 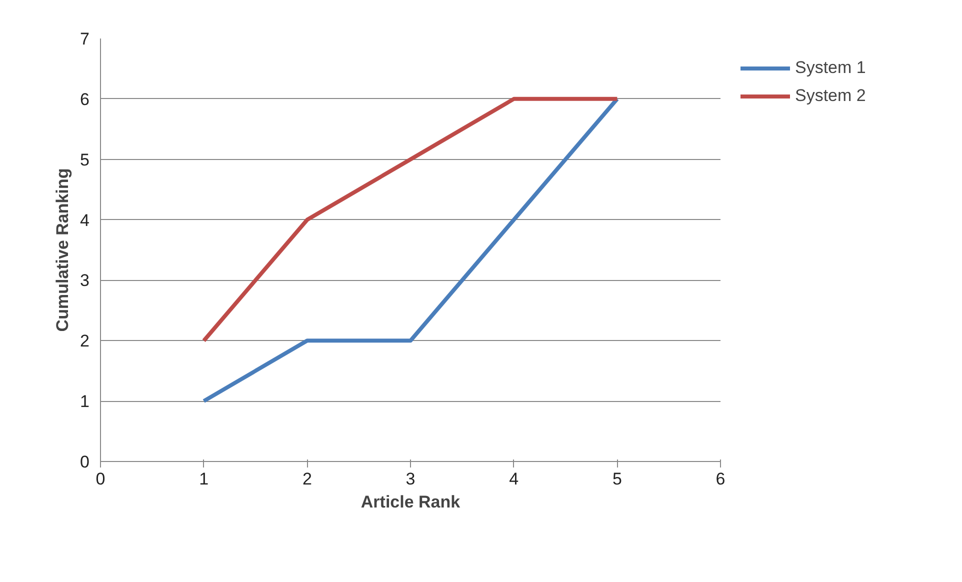 What do you see at coordinates (830, 68) in the screenshot?
I see `legend-label: System 1` at bounding box center [830, 68].